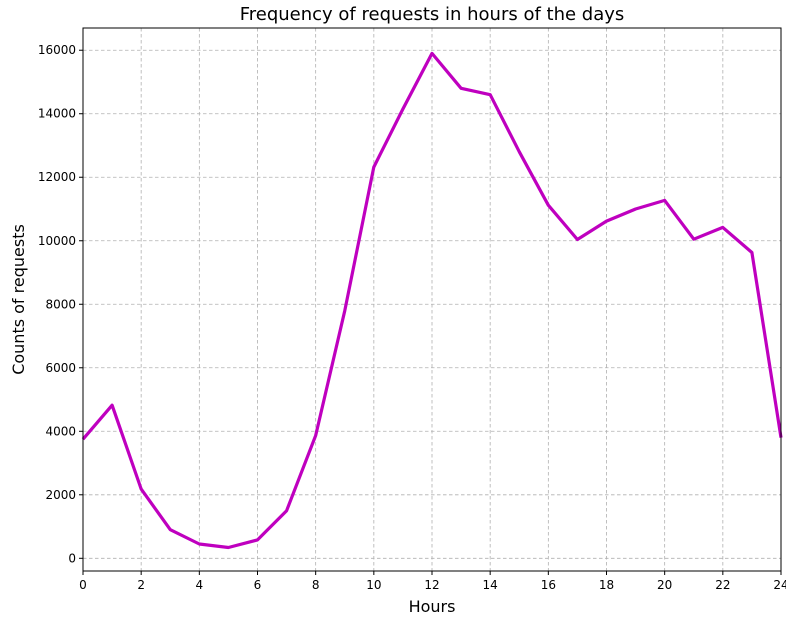 This screenshot has height=621, width=786. I want to click on x-tick-label: 14, so click(490, 585).